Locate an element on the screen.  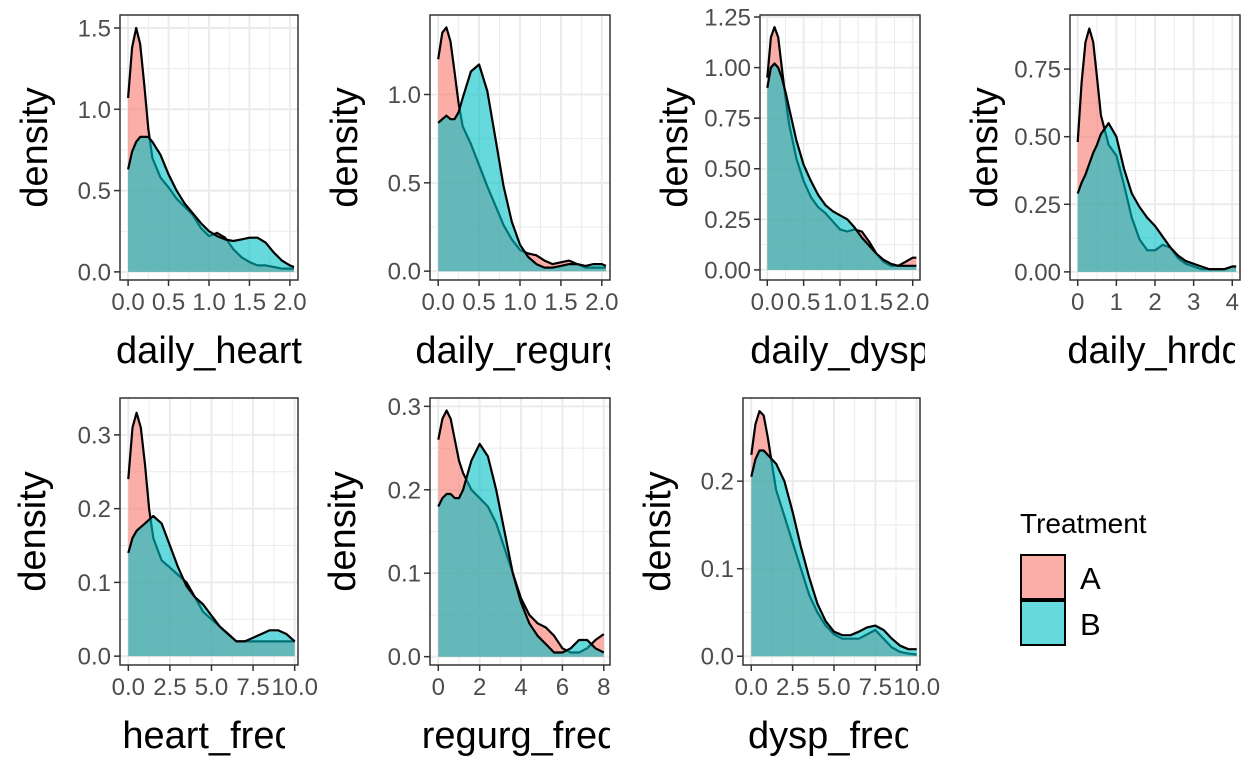
legend-title: Treatment is located at coordinates (1083, 523).